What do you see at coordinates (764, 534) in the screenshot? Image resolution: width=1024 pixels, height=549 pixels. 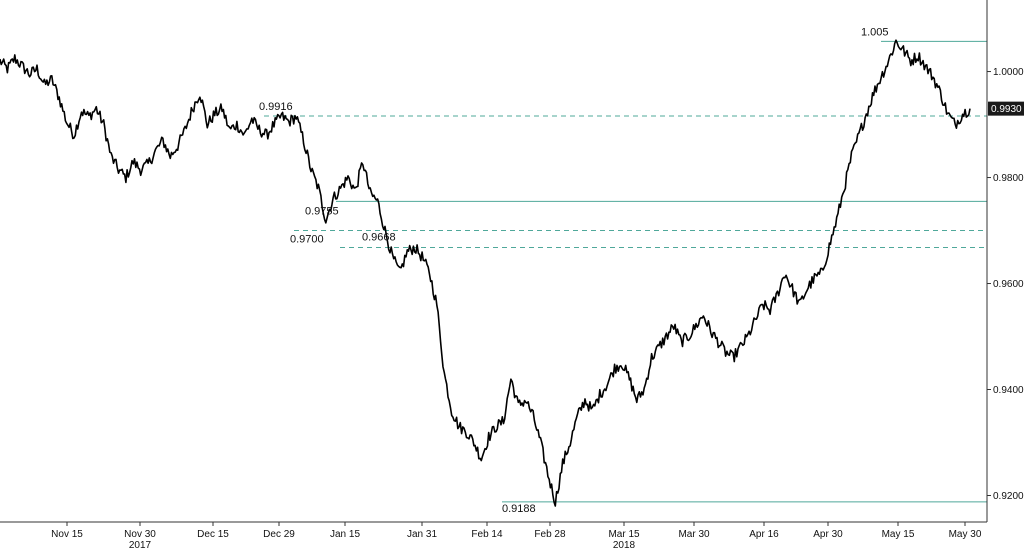 I see `x-tick-label: Apr 16` at bounding box center [764, 534].